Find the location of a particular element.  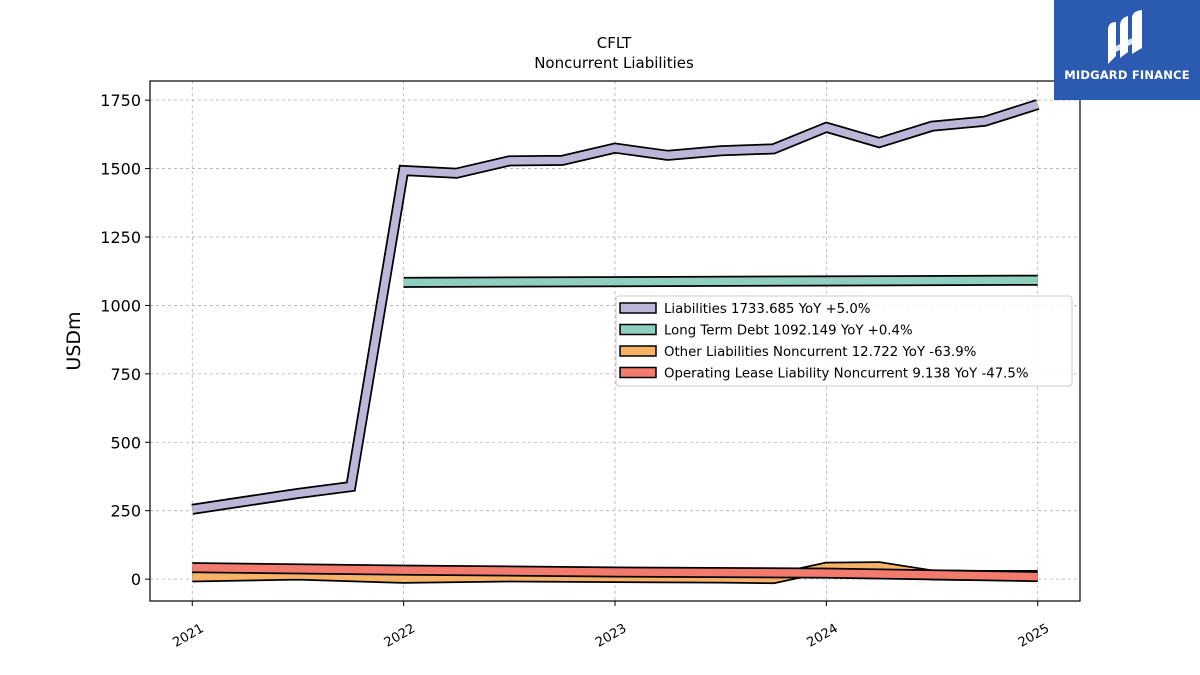

y-tick-label: 1000 is located at coordinates (120, 305).